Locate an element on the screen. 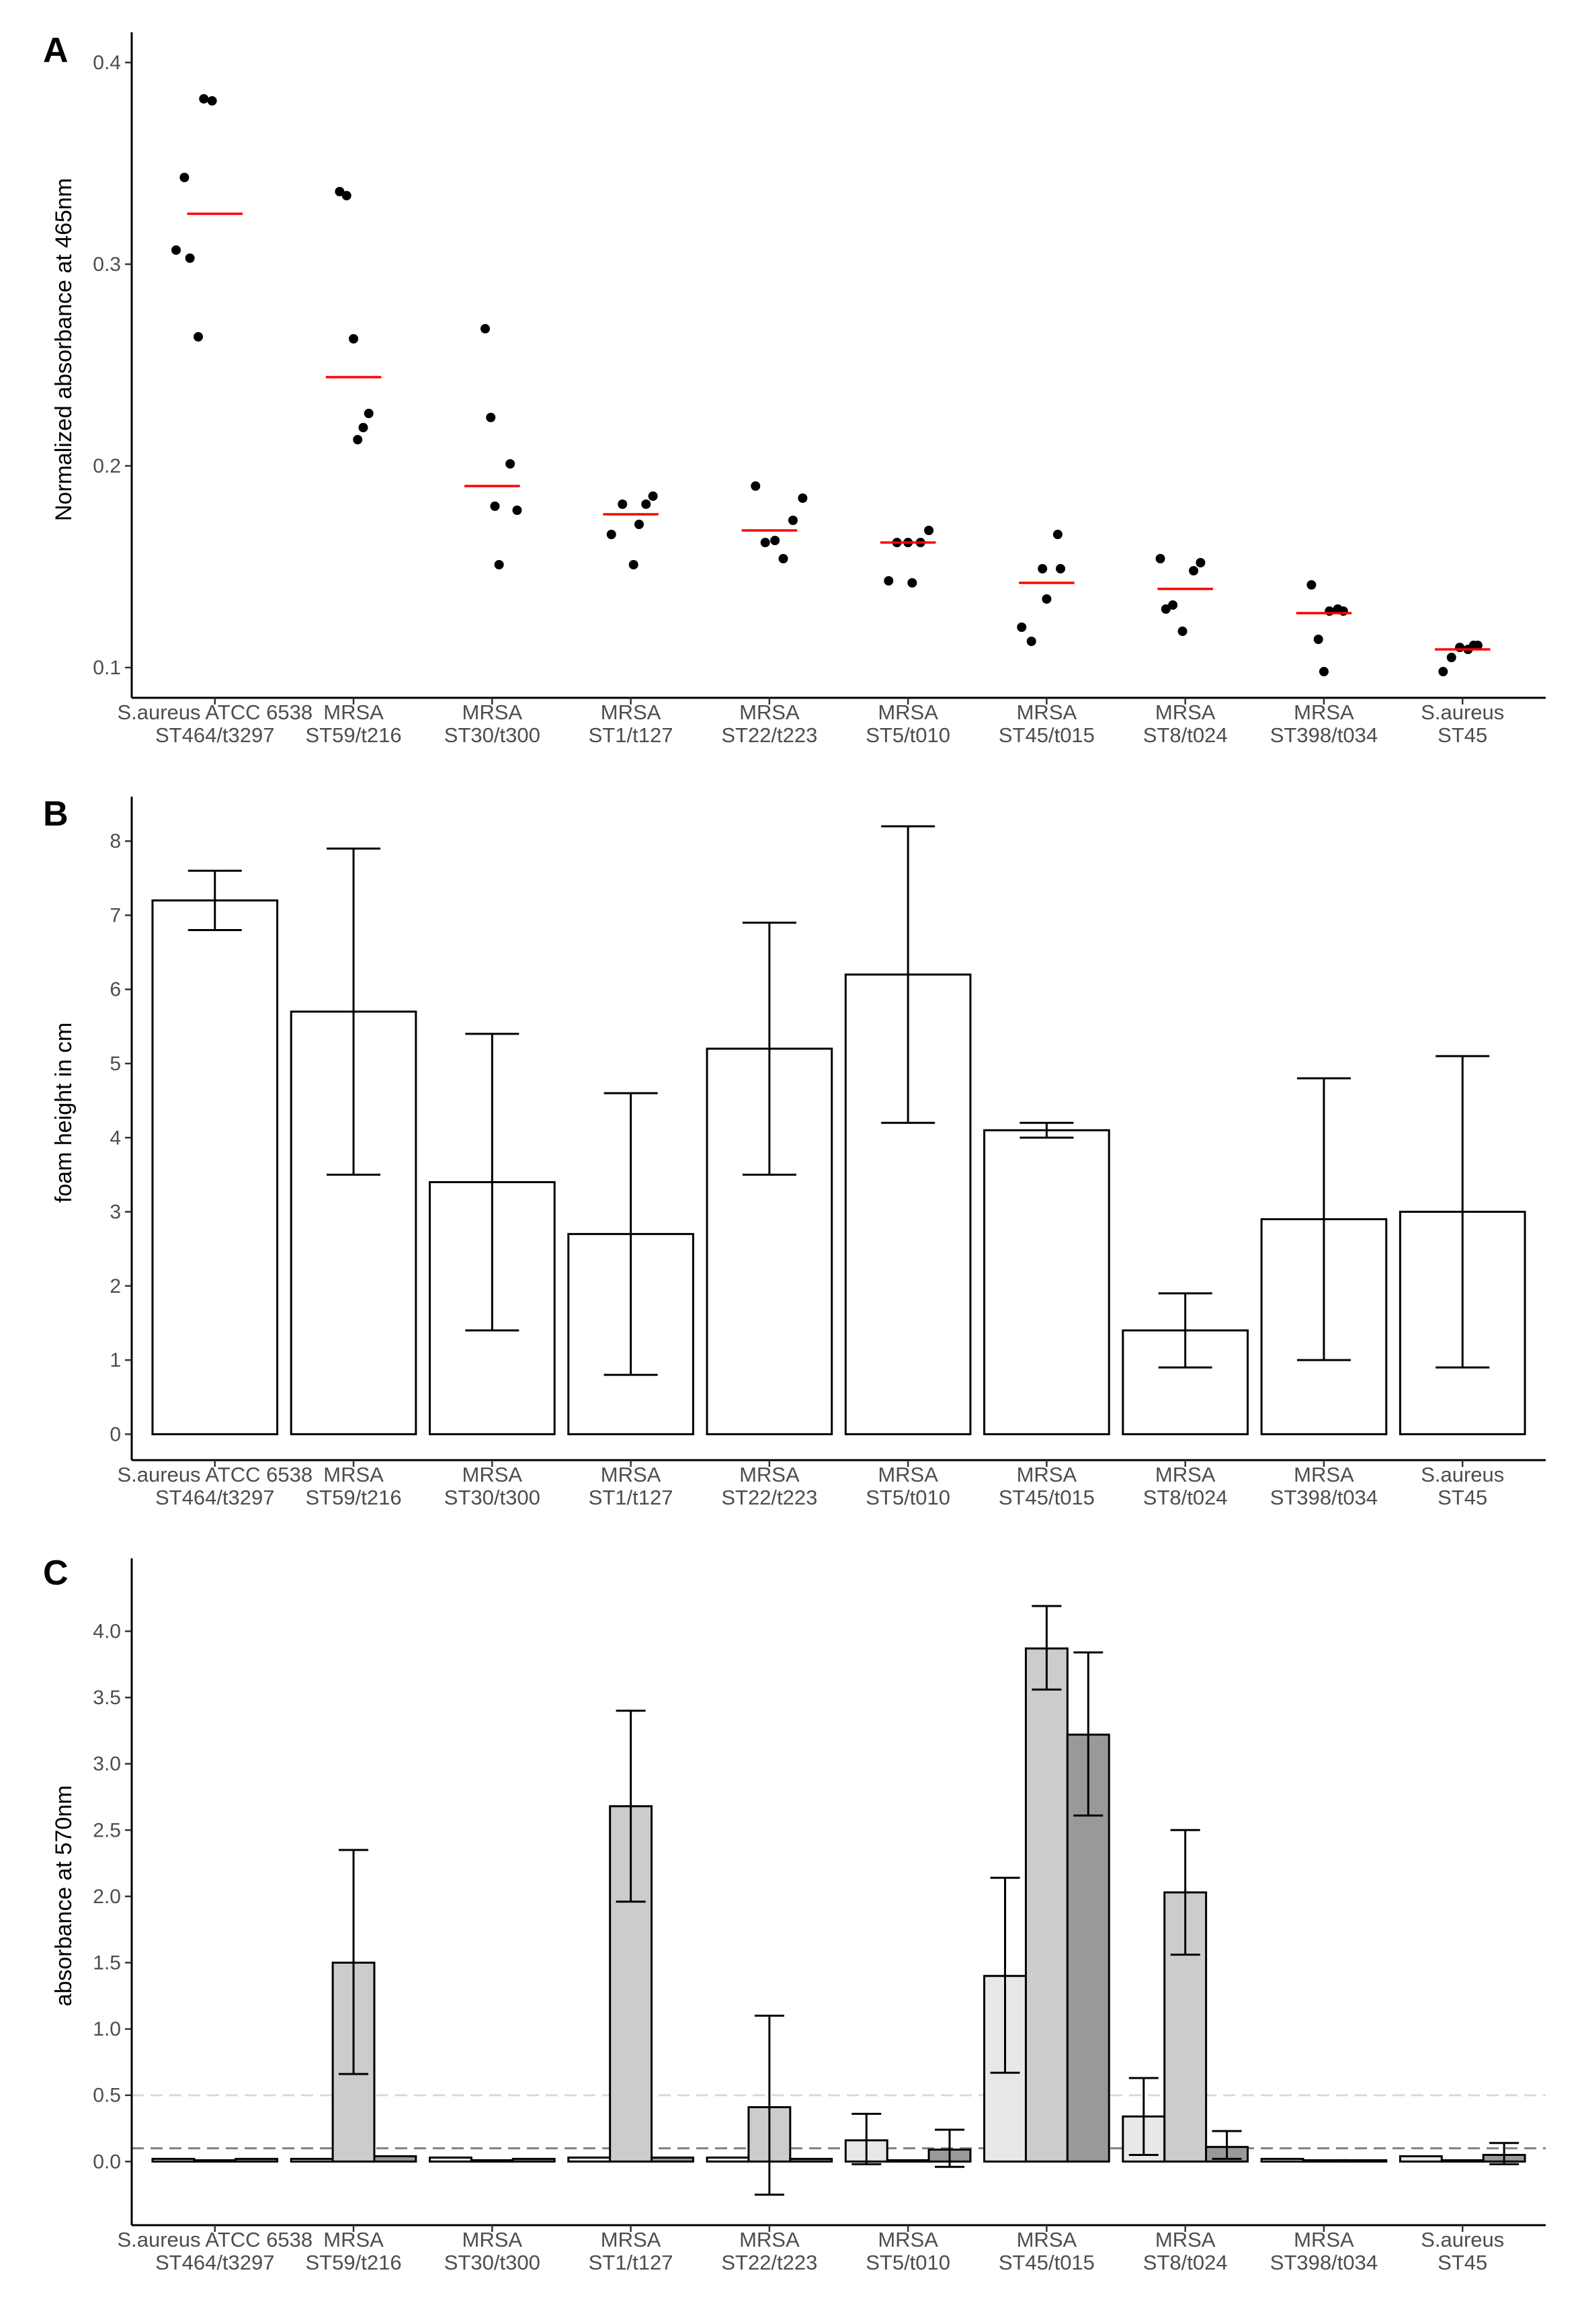  panel-c-x-tick-label-line: ST59/t216 is located at coordinates (354, 2262).